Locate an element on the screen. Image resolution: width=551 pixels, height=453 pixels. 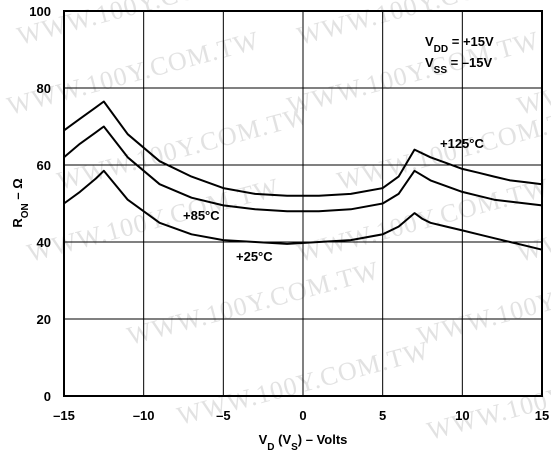
x-tick-label: –10 is located at coordinates (144, 415).